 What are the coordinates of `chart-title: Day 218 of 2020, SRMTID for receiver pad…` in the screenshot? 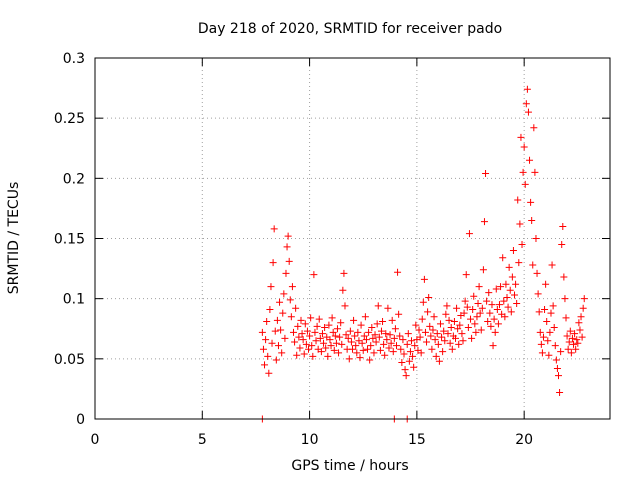 It's located at (350, 29).